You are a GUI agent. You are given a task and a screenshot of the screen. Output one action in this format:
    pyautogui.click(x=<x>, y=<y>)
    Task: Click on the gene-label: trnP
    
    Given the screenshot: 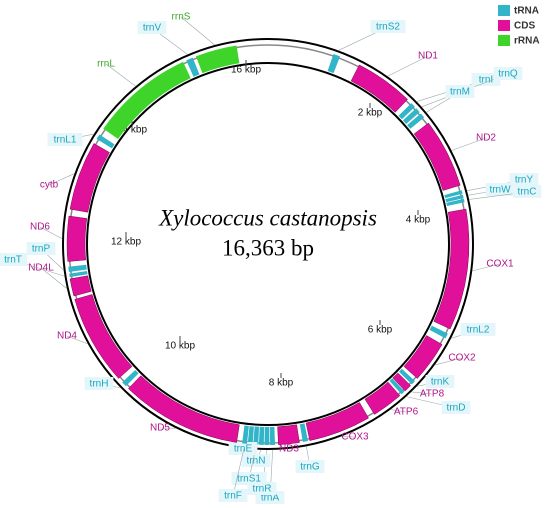 What is the action you would take?
    pyautogui.click(x=41, y=249)
    